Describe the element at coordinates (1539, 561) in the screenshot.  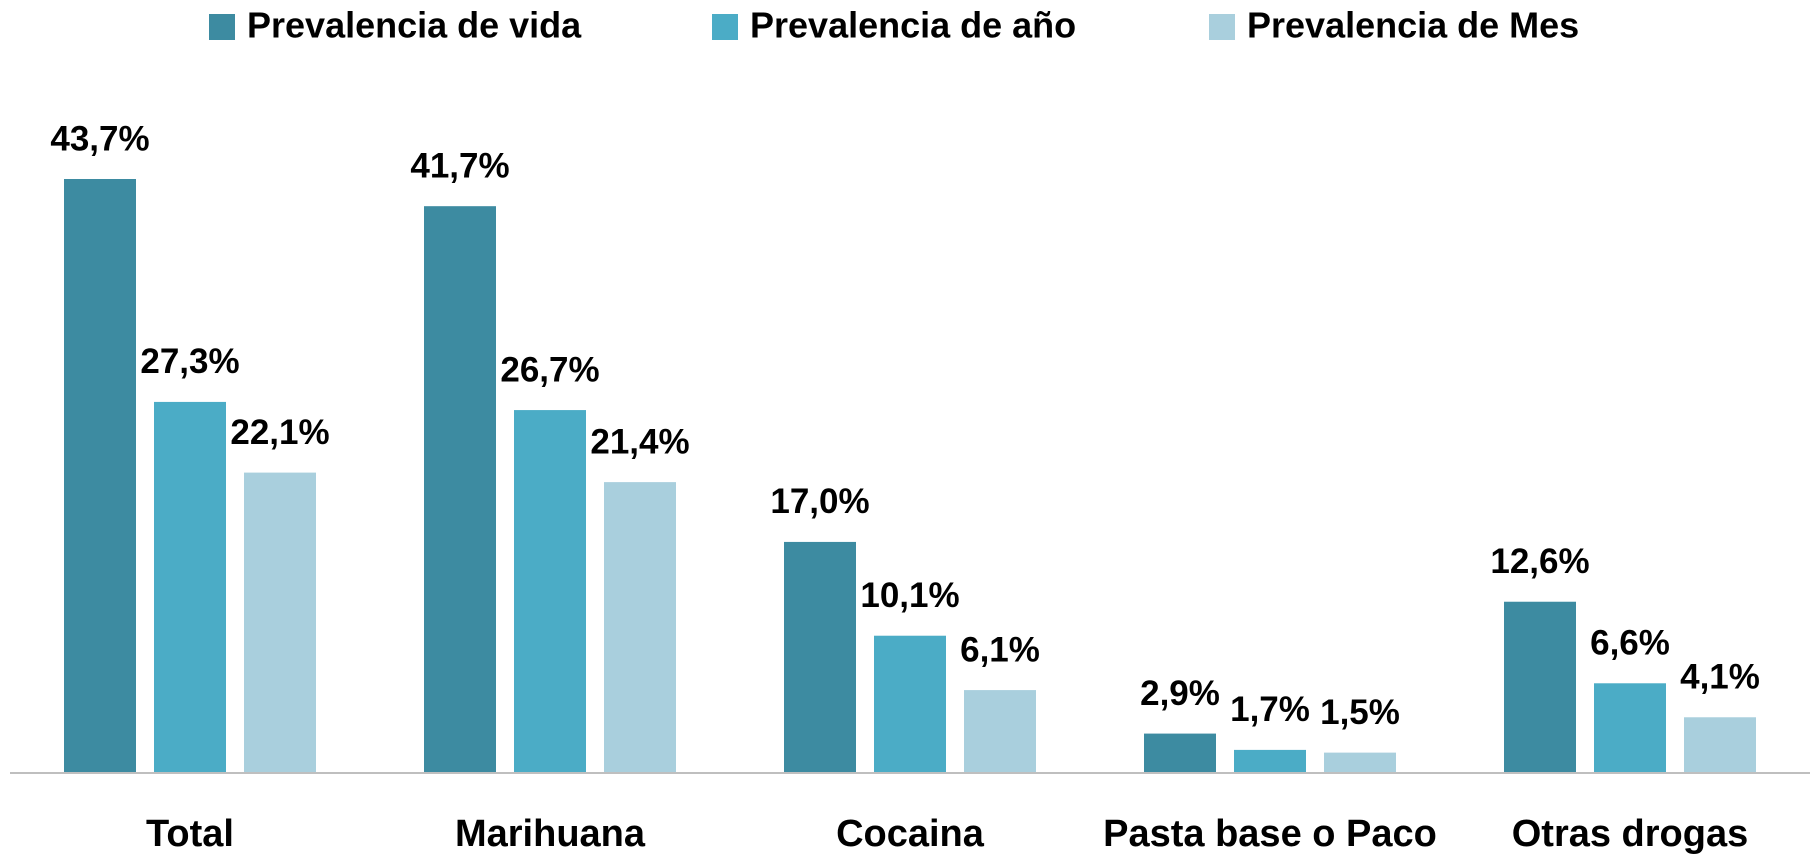
I see `data-label: 12,6%` at that location.